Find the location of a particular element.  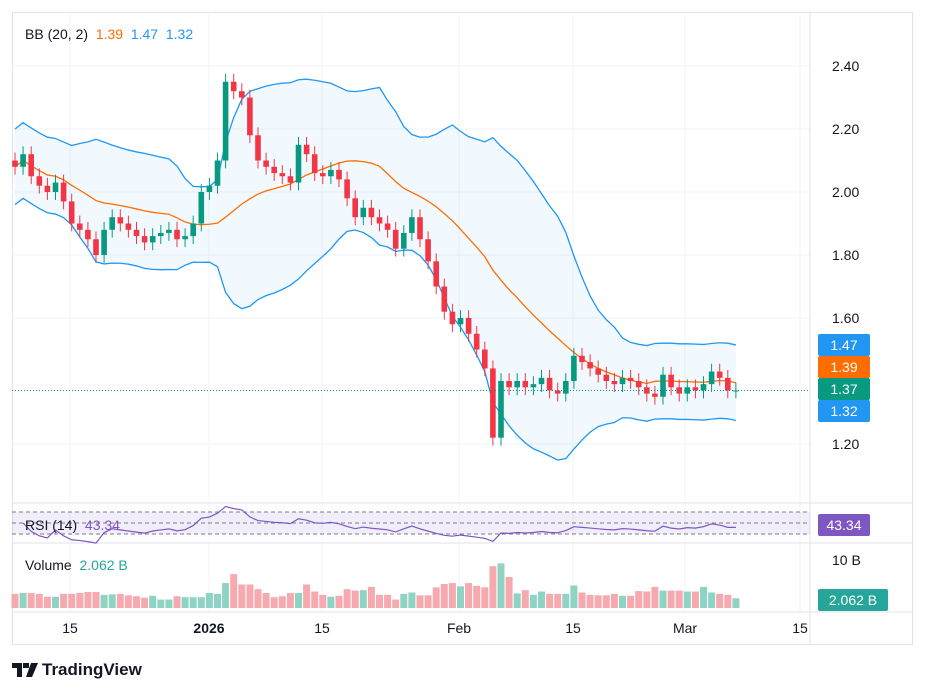

rsi-tag: 43.34 is located at coordinates (844, 525).